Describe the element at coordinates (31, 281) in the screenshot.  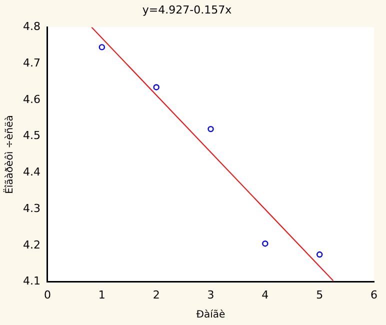
I see `y-tick-label: 4.1` at that location.